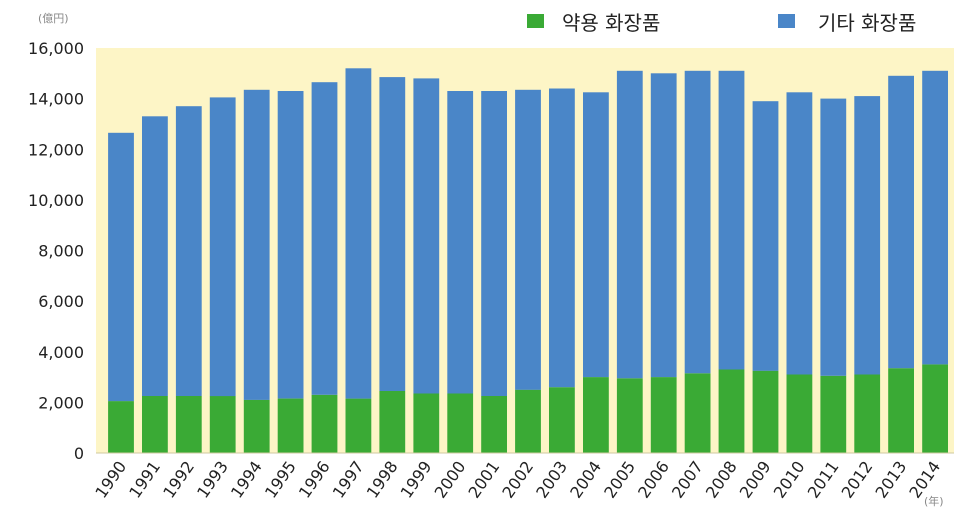  I want to click on bar-medicated-2000, so click(460, 423).